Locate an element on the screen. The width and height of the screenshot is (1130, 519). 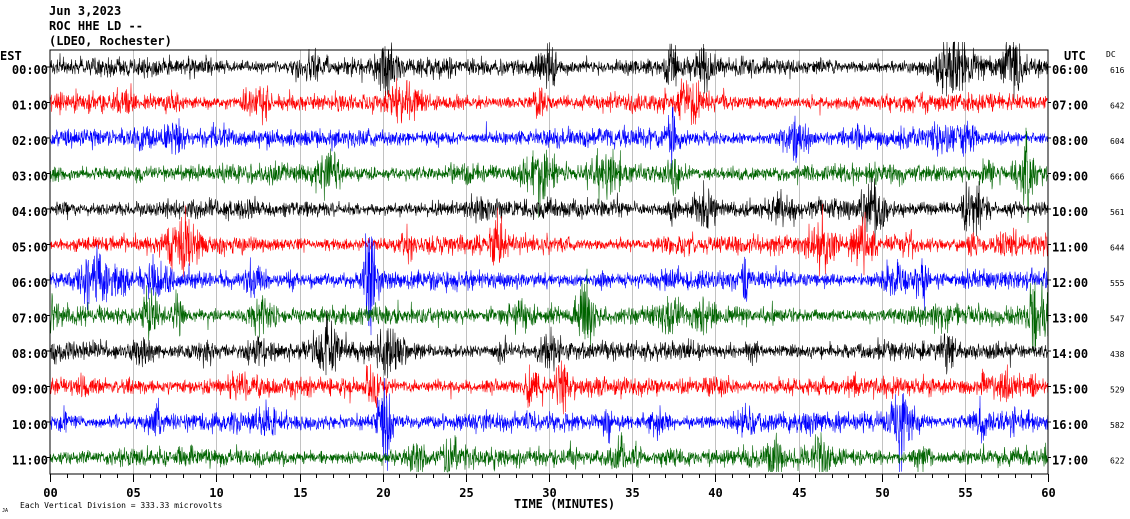
utc-axis-title: UTC is located at coordinates (1075, 56).